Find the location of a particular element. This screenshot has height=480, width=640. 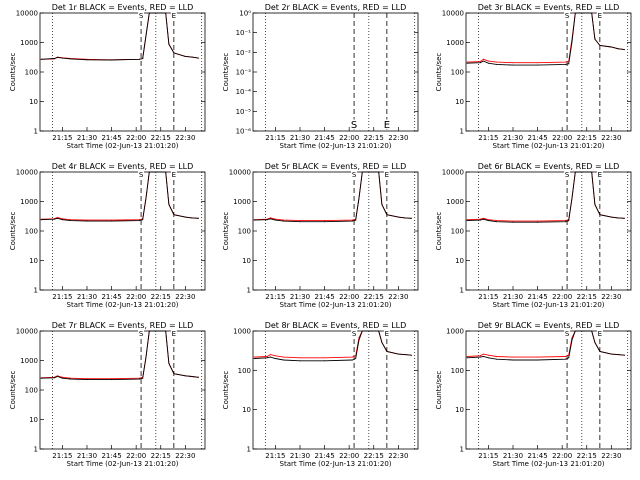

panel-title: Det 3r BLACK = Events, RED = LLD is located at coordinates (549, 7).